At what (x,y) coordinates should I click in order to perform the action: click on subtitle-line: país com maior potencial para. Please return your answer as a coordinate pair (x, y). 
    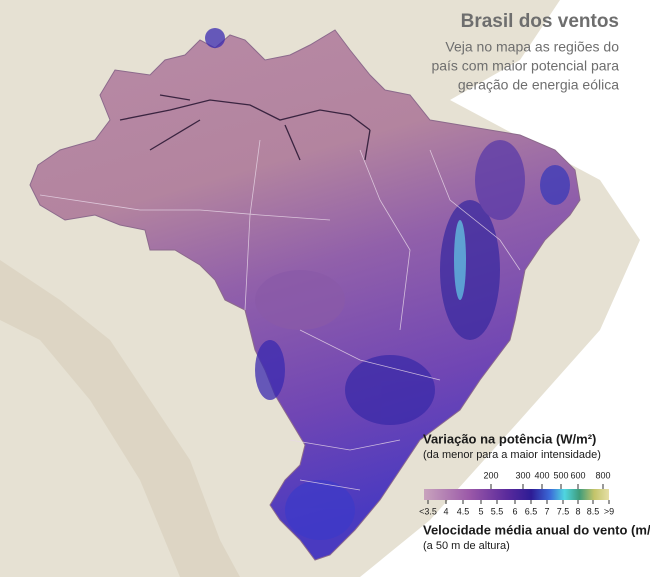
    Looking at the image, I should click on (525, 66).